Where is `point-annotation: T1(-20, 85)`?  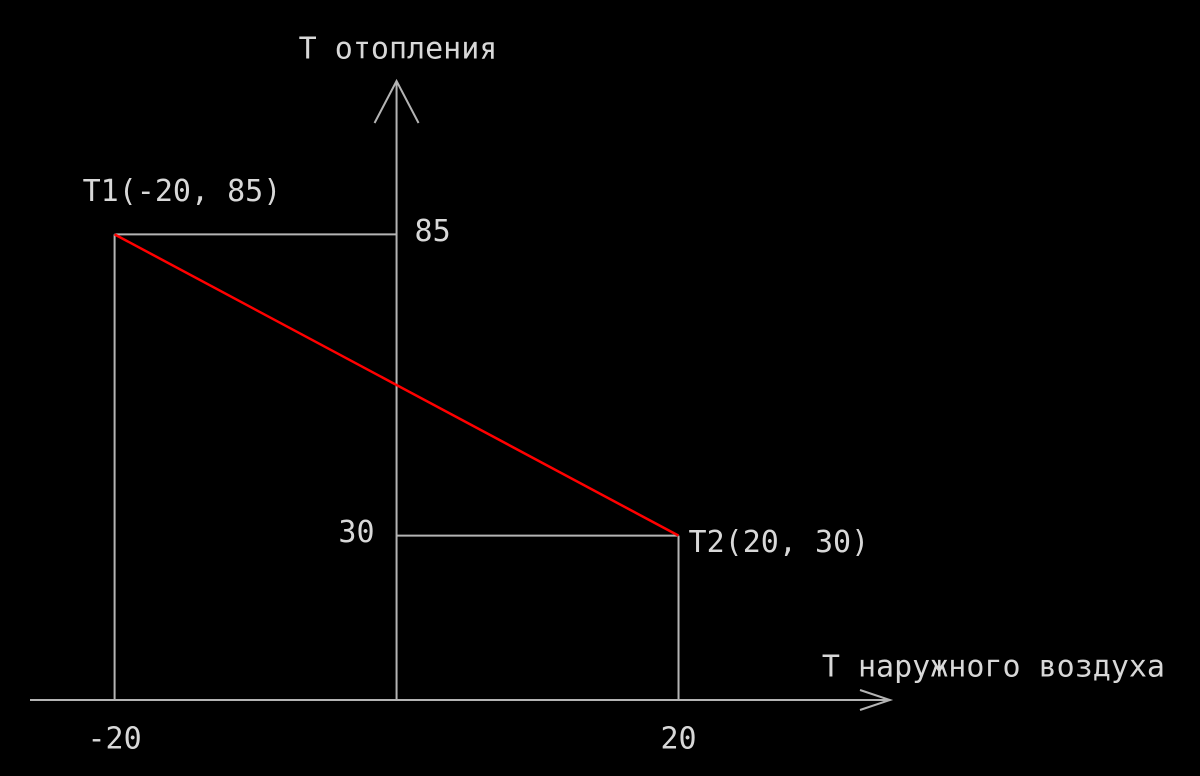 point-annotation: T1(-20, 85) is located at coordinates (182, 191).